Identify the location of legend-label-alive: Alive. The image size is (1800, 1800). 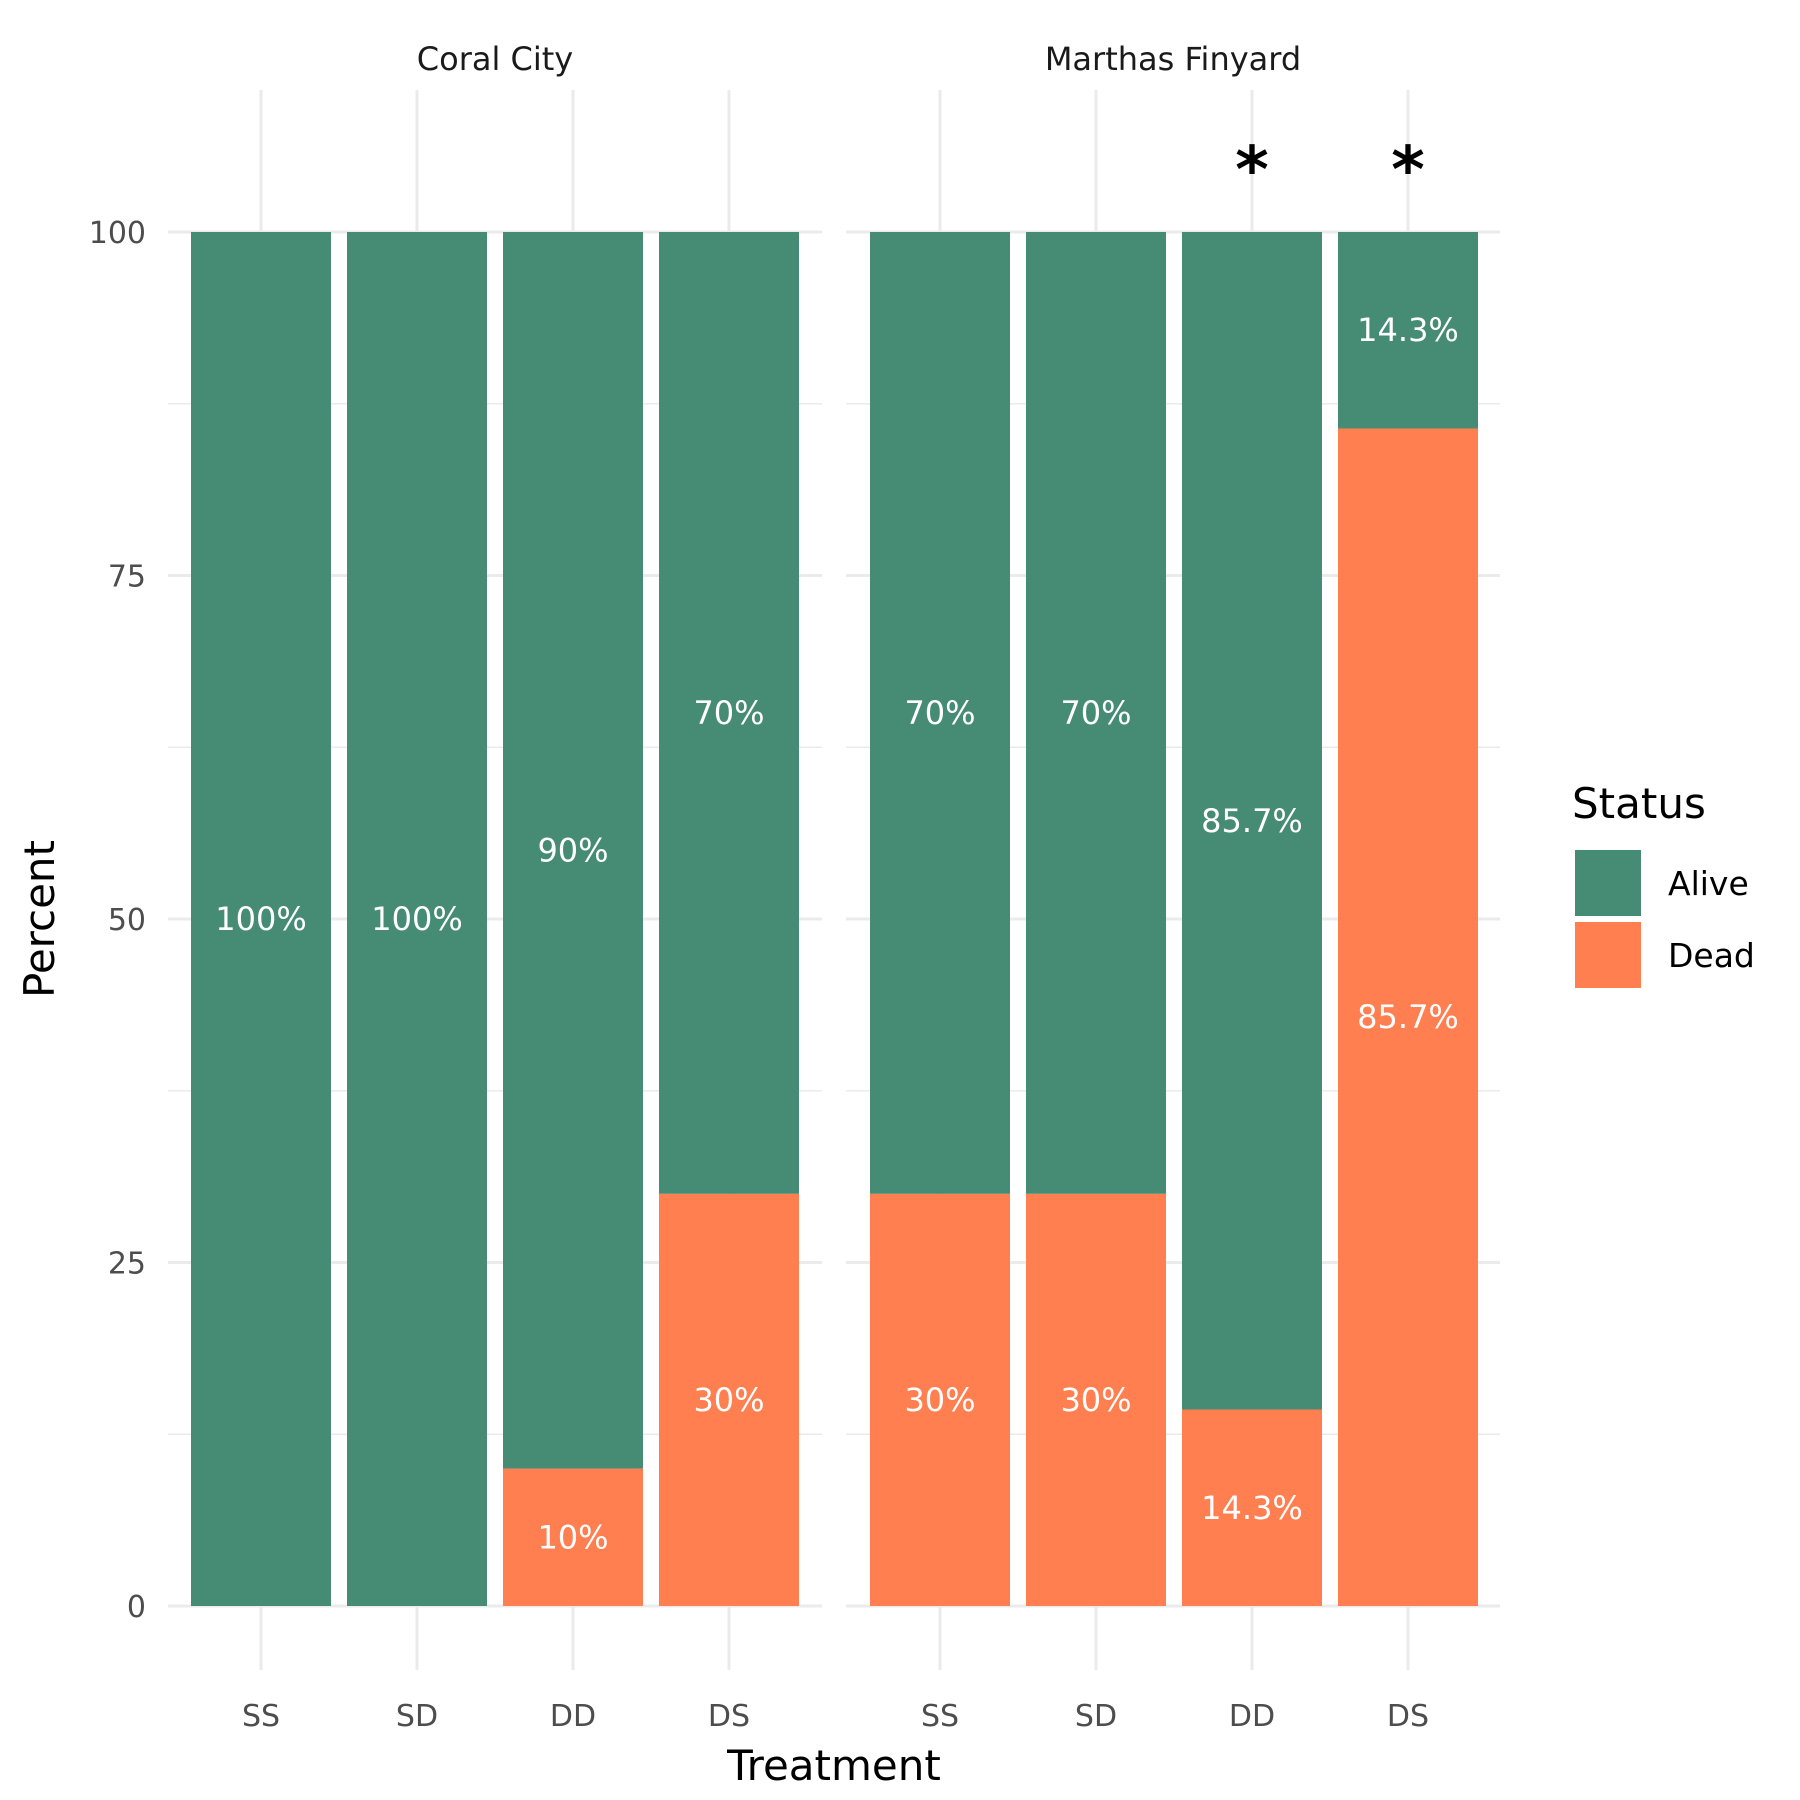
(1708, 883).